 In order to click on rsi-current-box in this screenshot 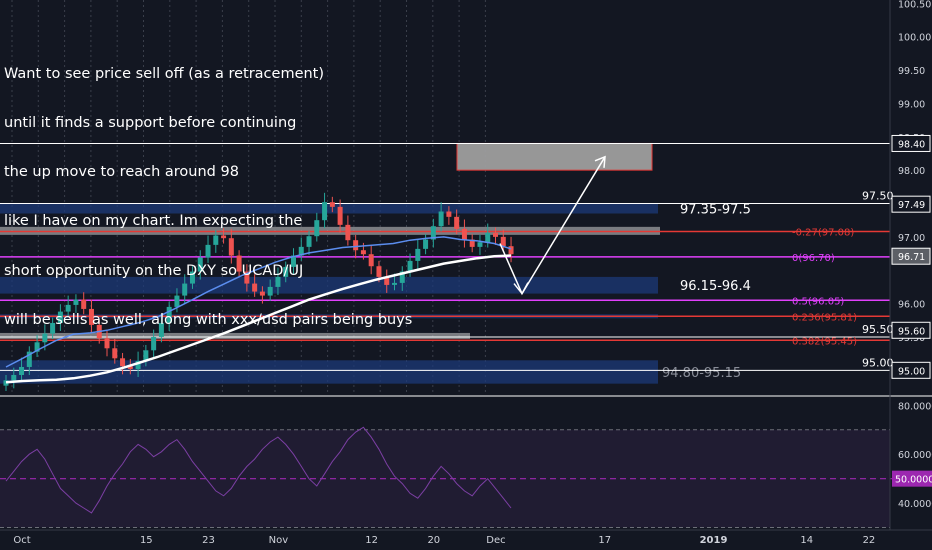, I will do `click(912, 478)`.